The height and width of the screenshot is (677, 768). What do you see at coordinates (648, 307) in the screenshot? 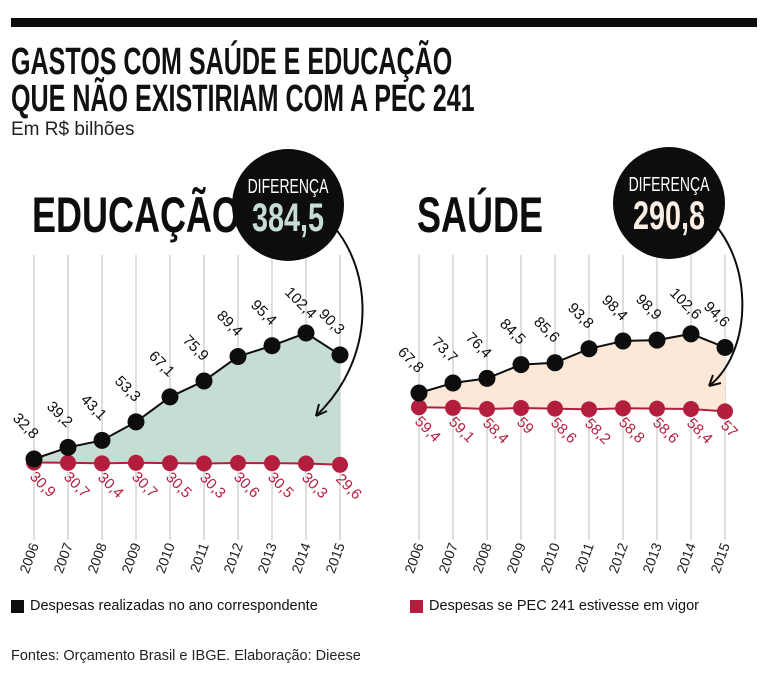
I see `data-label-realizadas: 98,9` at bounding box center [648, 307].